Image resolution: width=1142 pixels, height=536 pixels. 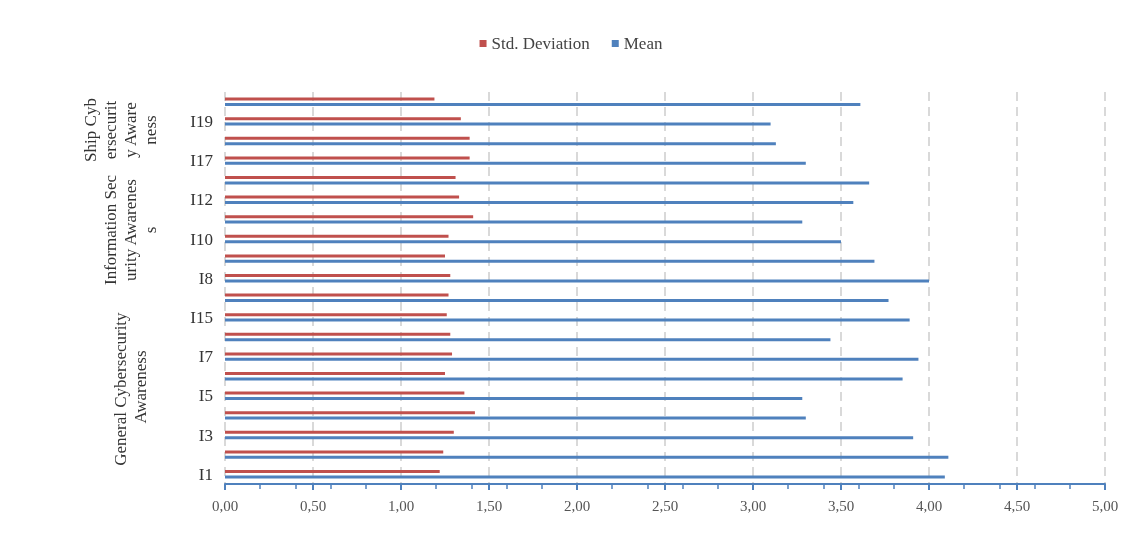 What do you see at coordinates (205, 474) in the screenshot?
I see `y-tick-label: I1` at bounding box center [205, 474].